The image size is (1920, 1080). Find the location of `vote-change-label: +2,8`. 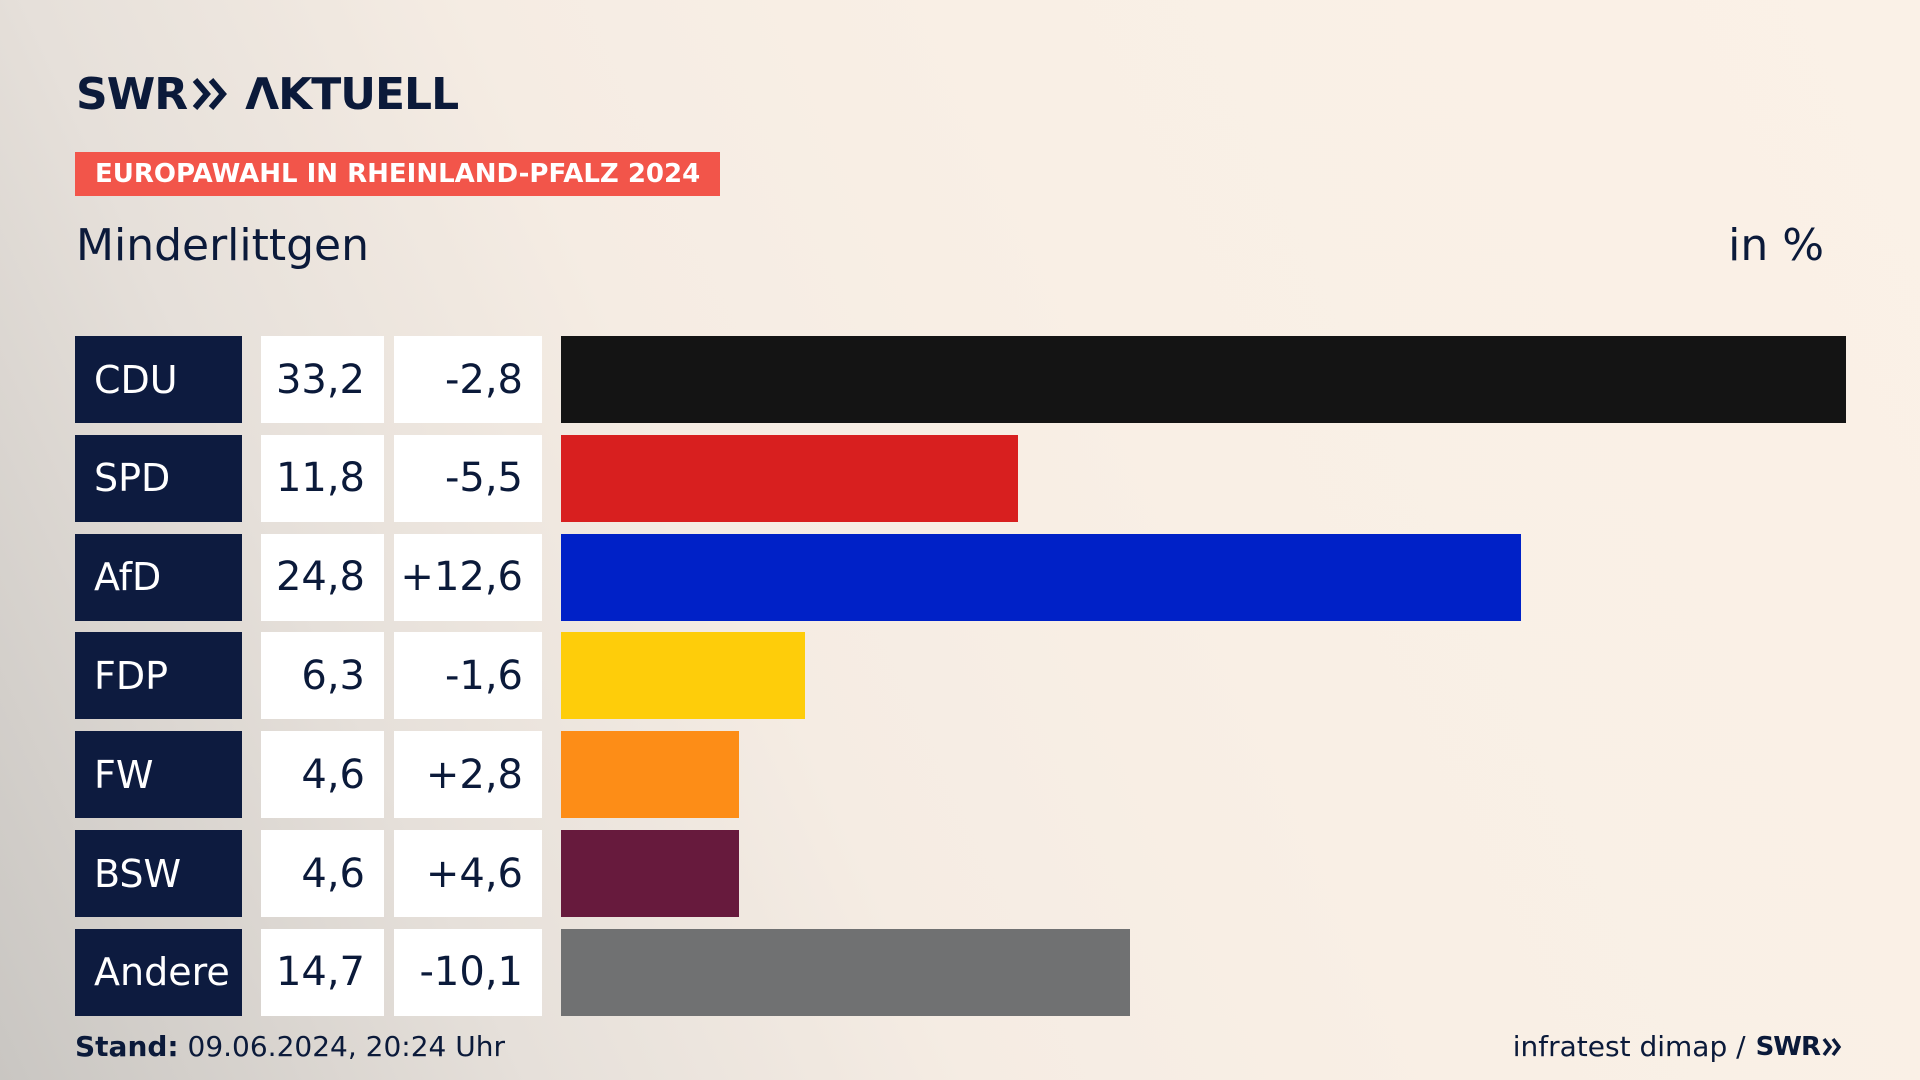

vote-change-label: +2,8 is located at coordinates (468, 775).